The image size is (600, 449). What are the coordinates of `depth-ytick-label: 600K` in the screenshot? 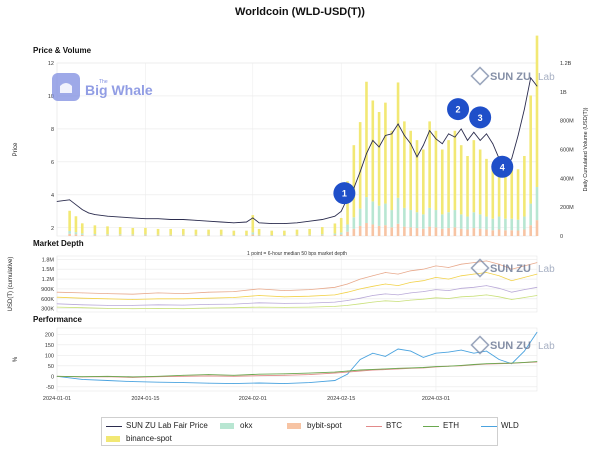 It's located at (47, 300).